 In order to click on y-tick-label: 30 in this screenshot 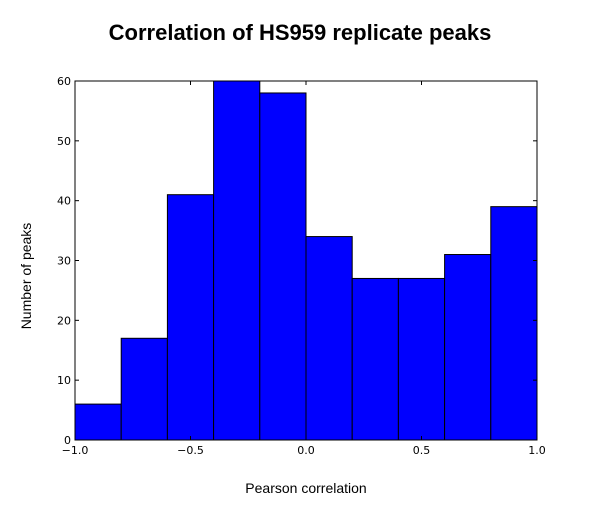, I will do `click(64, 261)`.